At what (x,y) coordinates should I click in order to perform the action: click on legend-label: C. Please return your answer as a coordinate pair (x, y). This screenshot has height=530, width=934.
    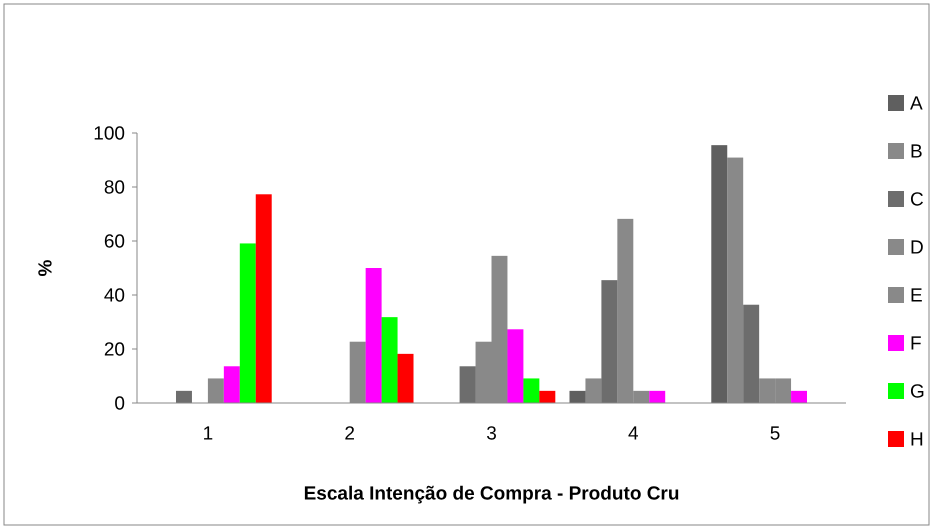
    Looking at the image, I should click on (917, 200).